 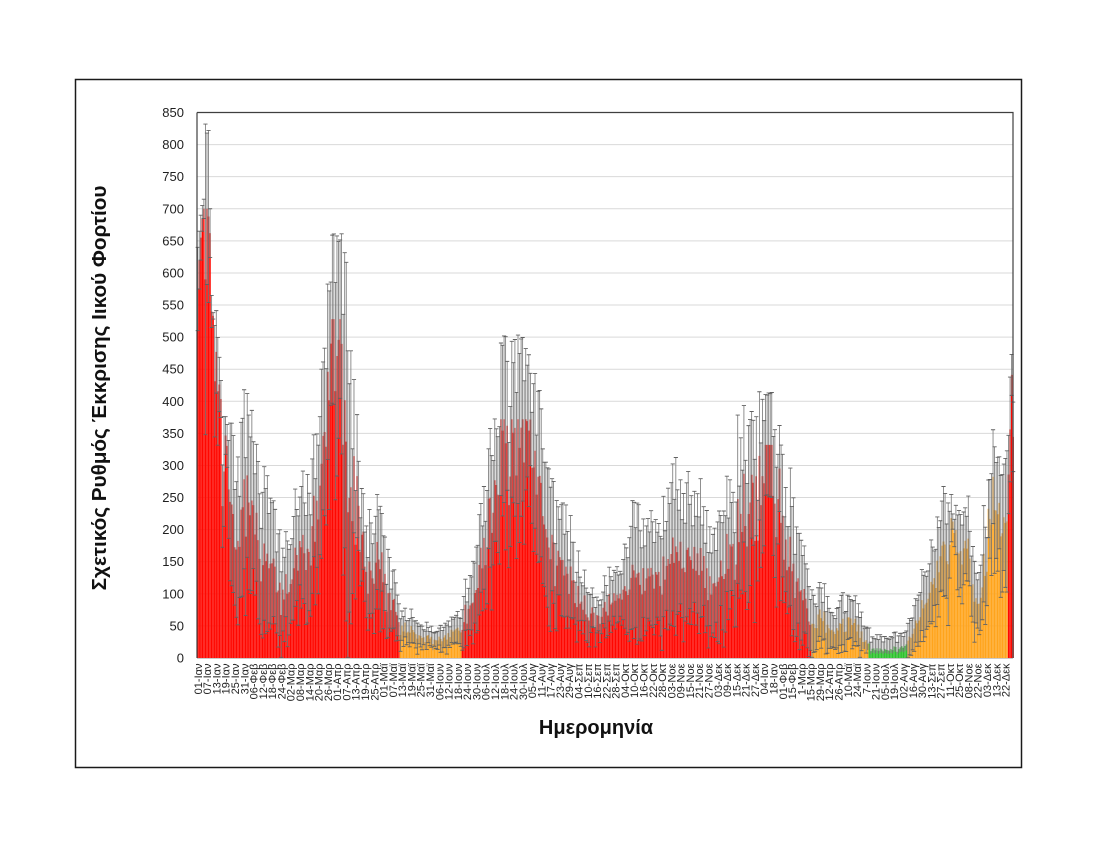 I want to click on svg-text: 10-Οκτ, so click(x=635, y=680).